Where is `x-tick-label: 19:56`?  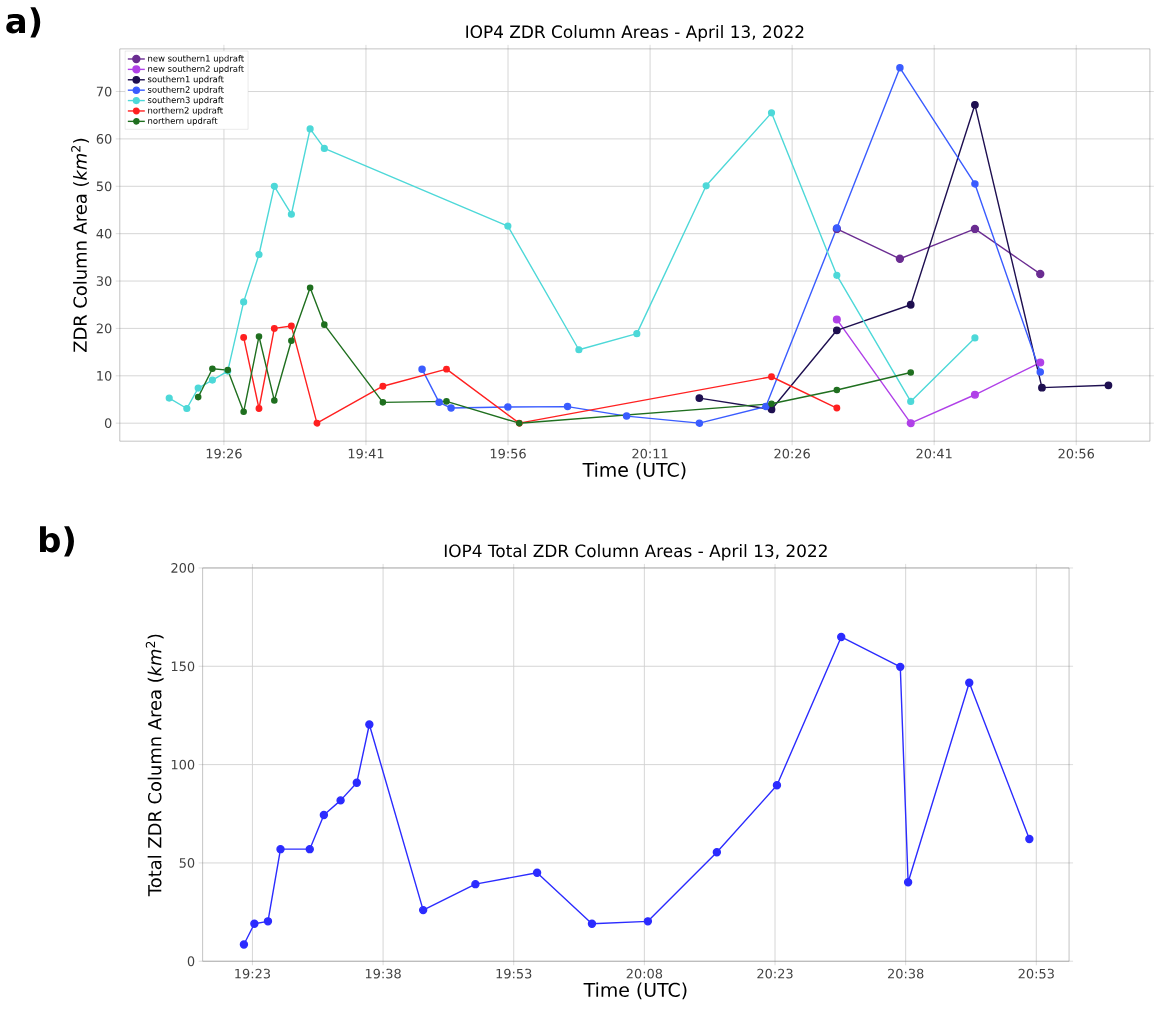
x-tick-label: 19:56 is located at coordinates (508, 453).